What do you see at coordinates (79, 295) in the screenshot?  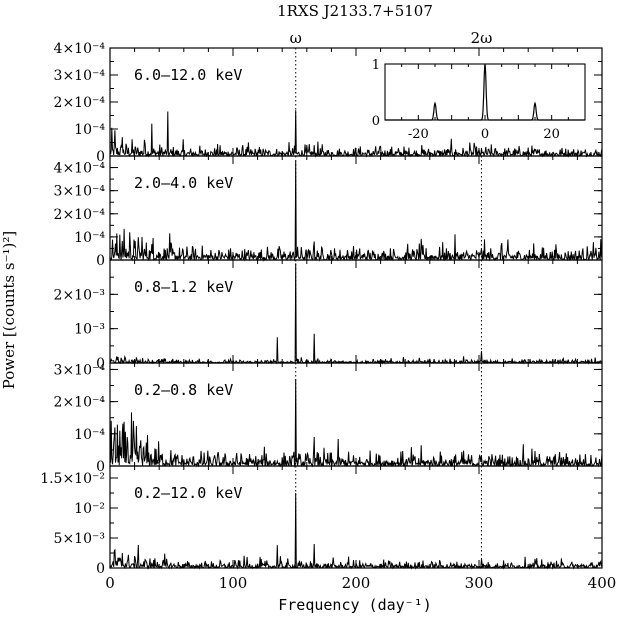 I see `y-tick-label-2: 2×10⁻³` at bounding box center [79, 295].